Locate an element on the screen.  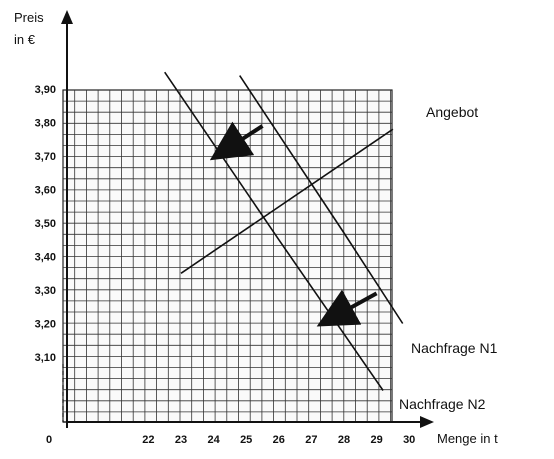
y-axis-label-line1: Preis is located at coordinates (29, 17).